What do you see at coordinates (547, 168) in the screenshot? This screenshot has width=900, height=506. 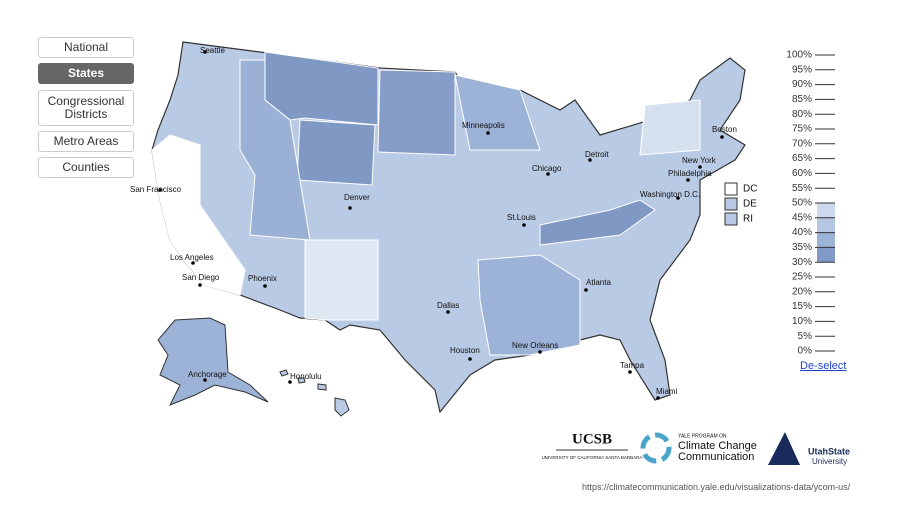 I see `city-label: Chicago` at bounding box center [547, 168].